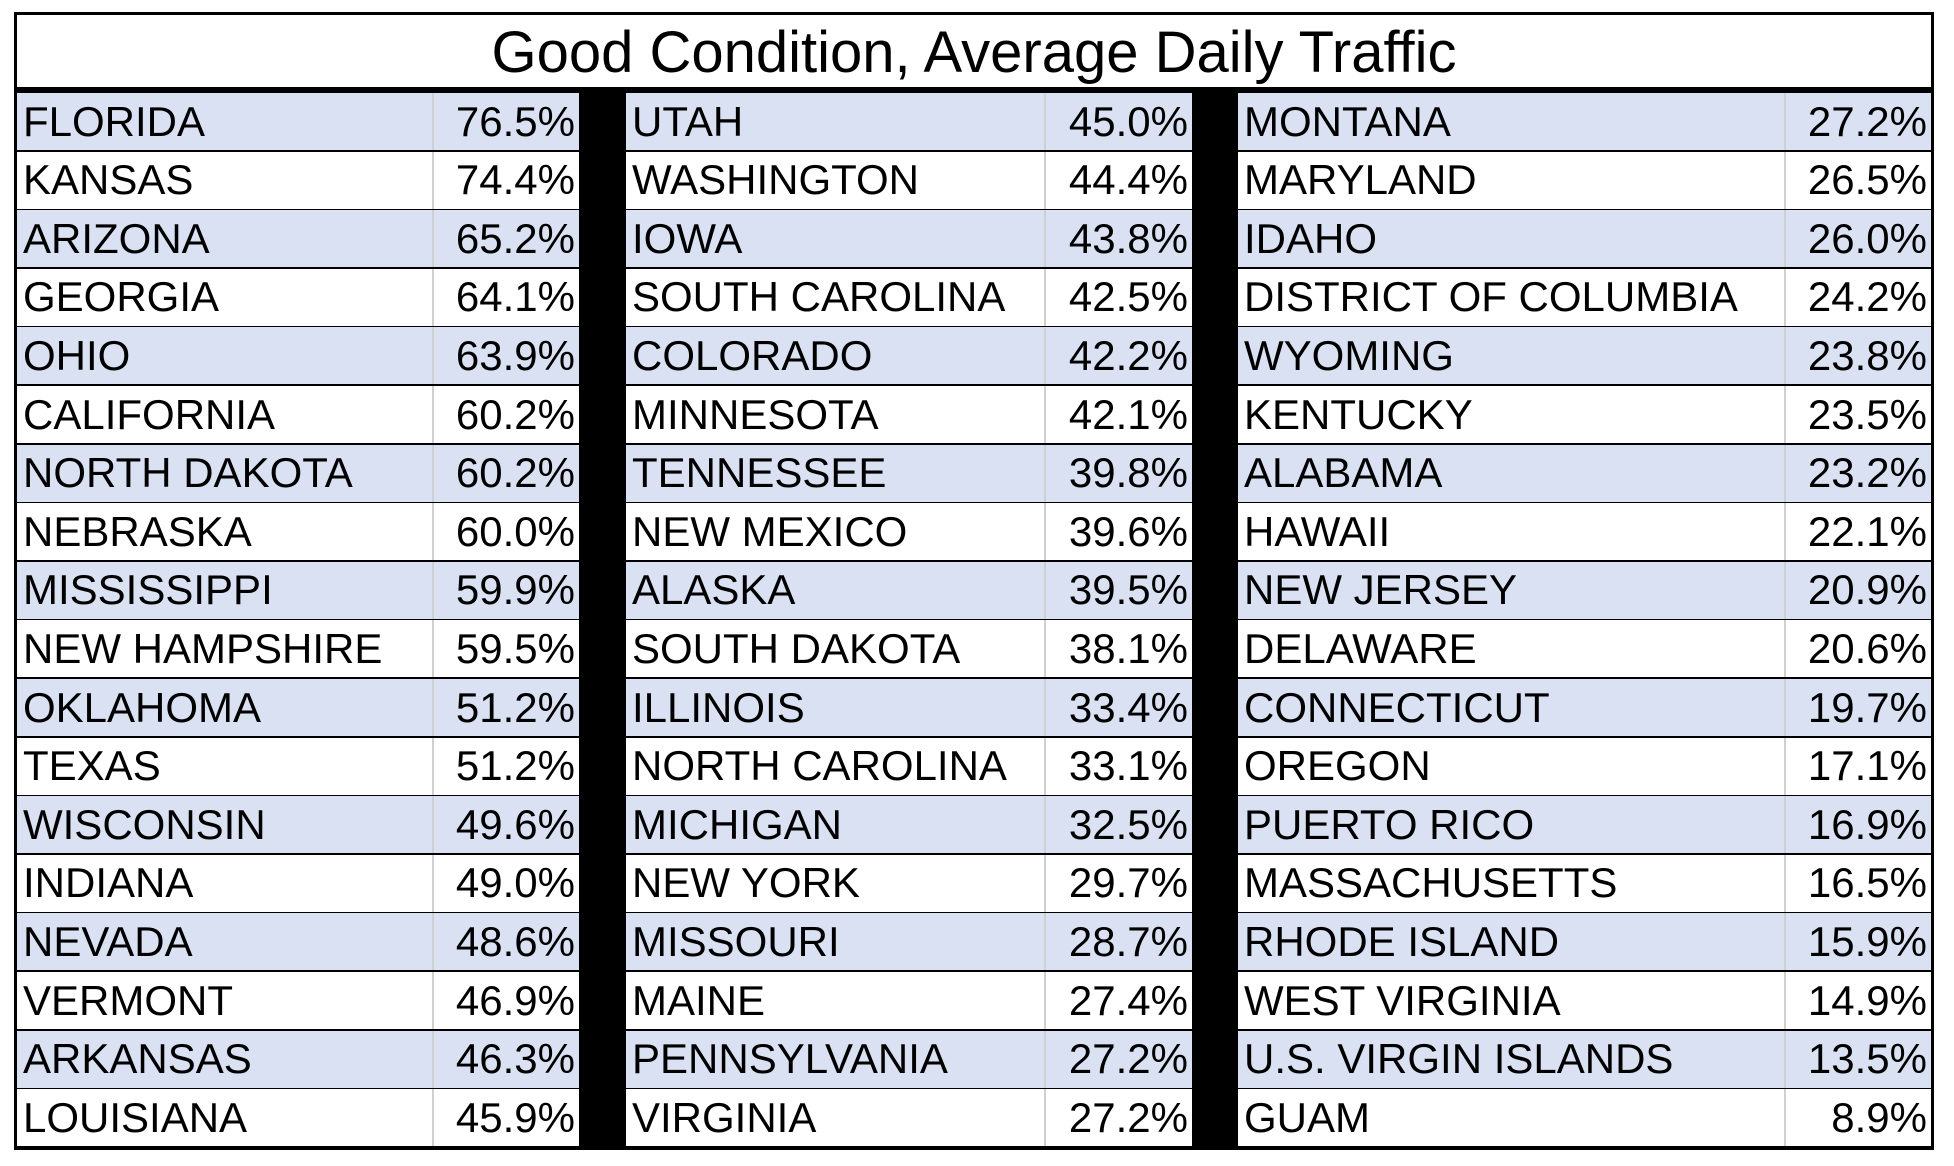  What do you see at coordinates (1857, 766) in the screenshot?
I see `percent-value: 17.1%` at bounding box center [1857, 766].